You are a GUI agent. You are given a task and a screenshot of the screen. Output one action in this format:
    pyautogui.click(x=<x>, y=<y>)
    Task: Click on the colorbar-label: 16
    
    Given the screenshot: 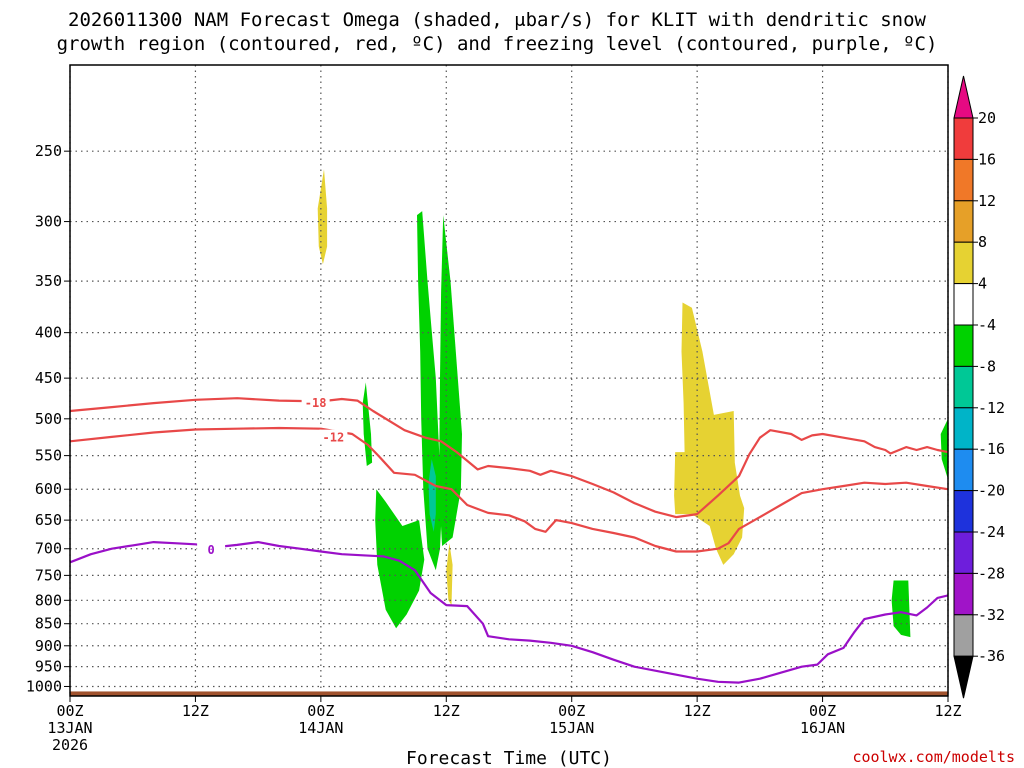 What is the action you would take?
    pyautogui.click(x=987, y=159)
    